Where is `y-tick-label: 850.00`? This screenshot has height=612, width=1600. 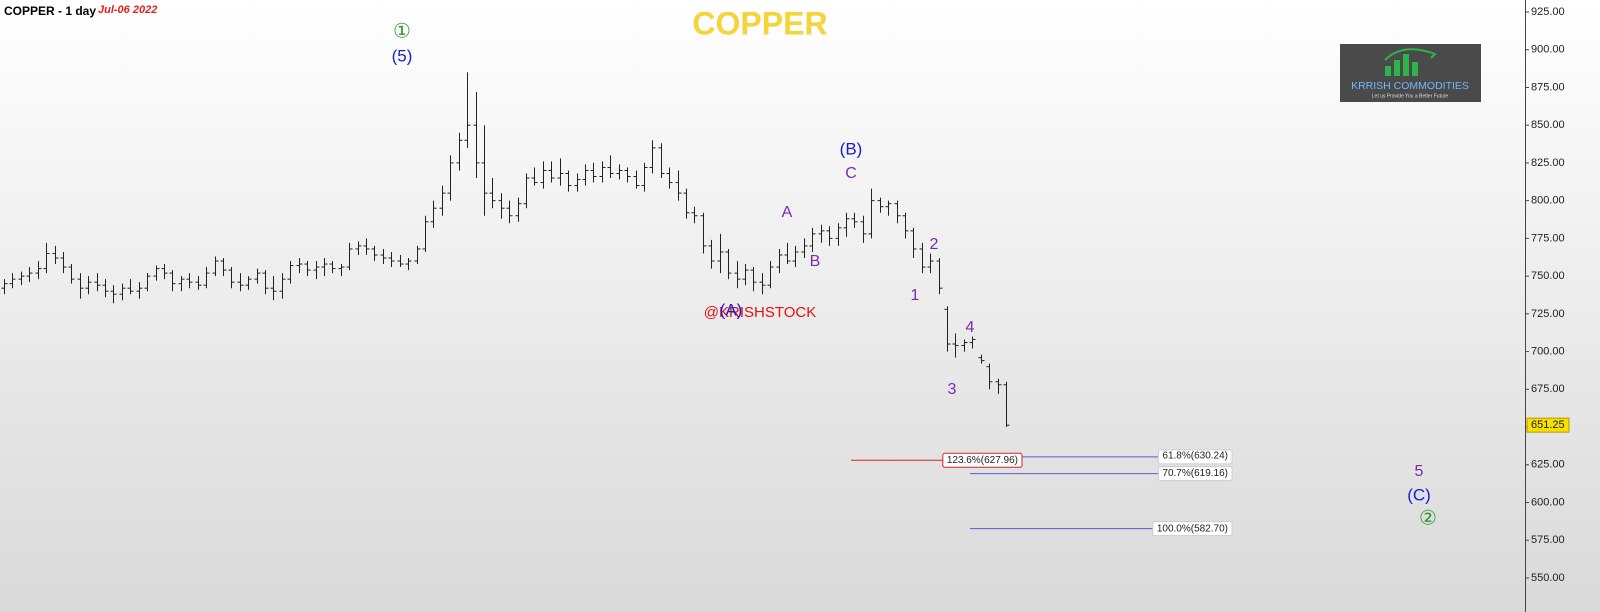
y-tick-label: 850.00 is located at coordinates (1548, 125).